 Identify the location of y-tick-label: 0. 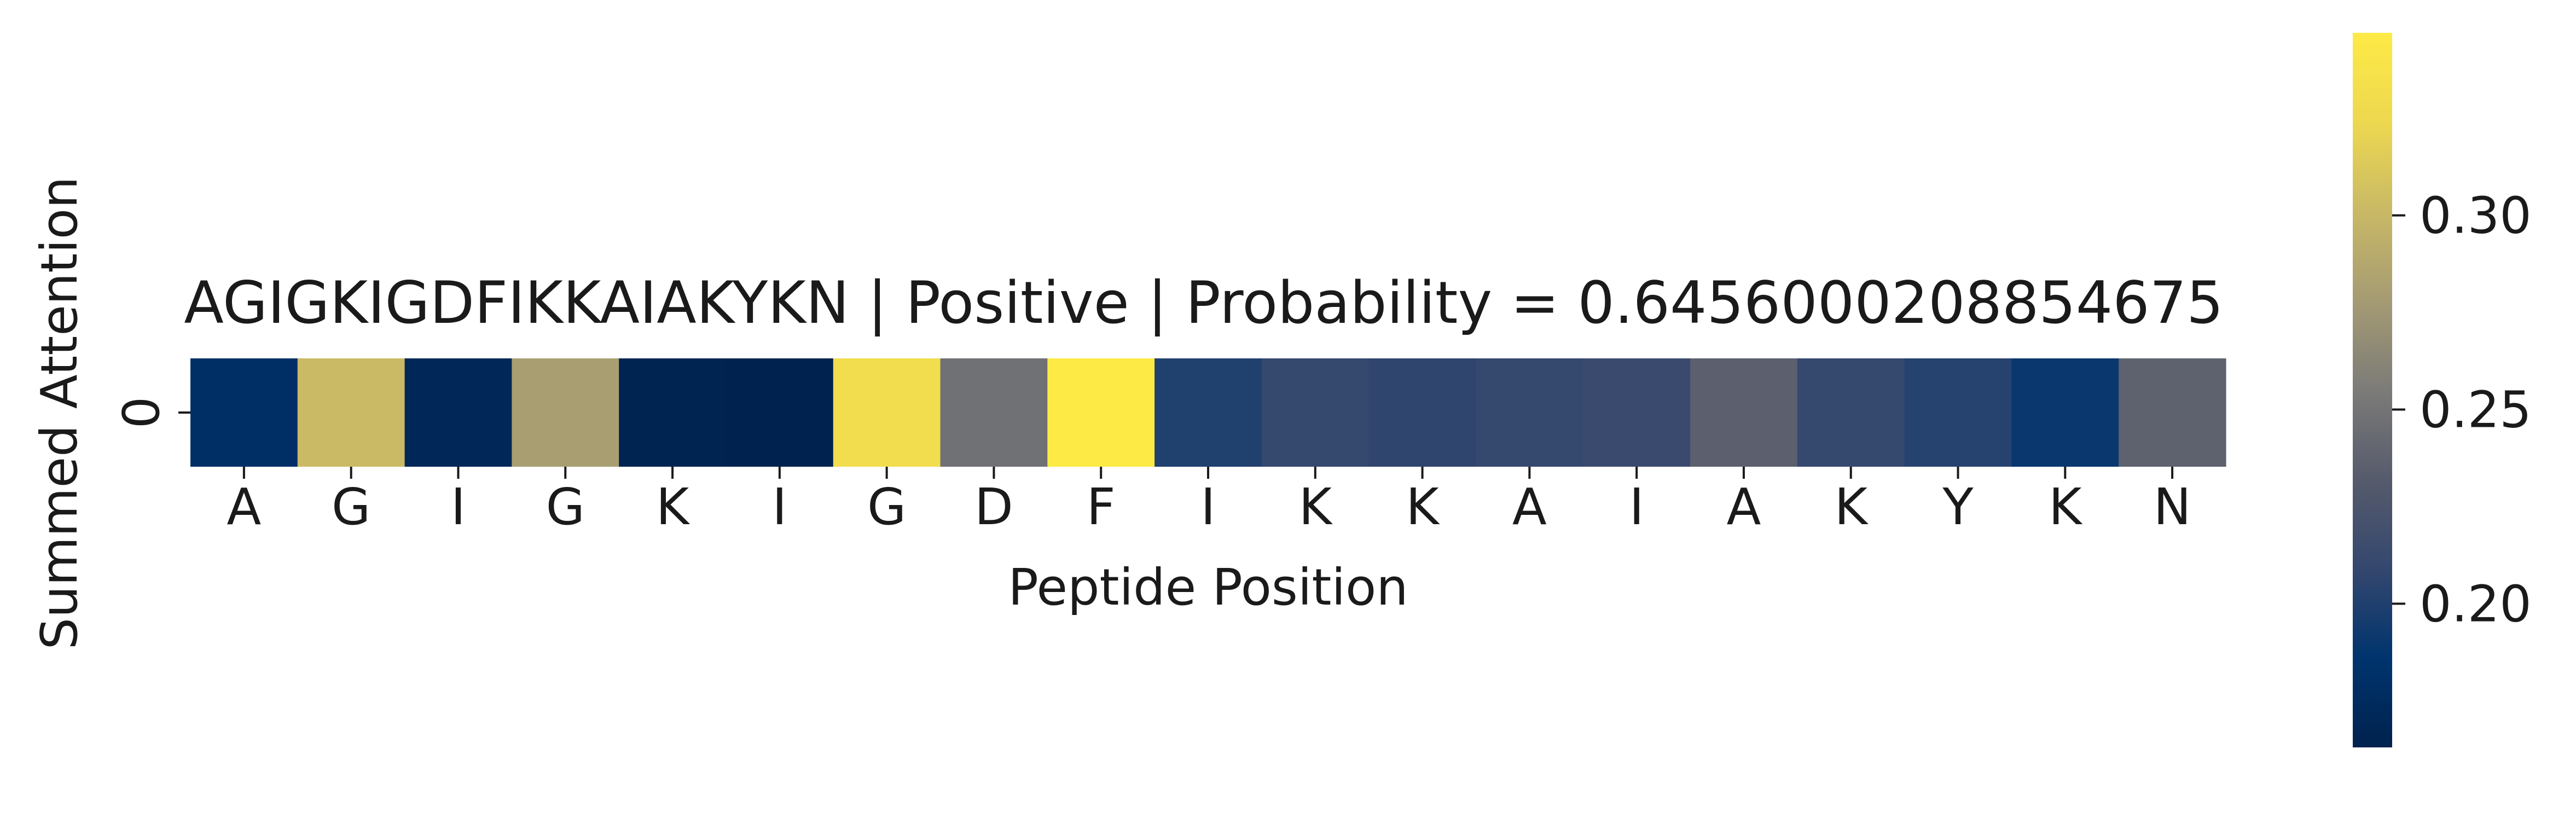
(142, 413).